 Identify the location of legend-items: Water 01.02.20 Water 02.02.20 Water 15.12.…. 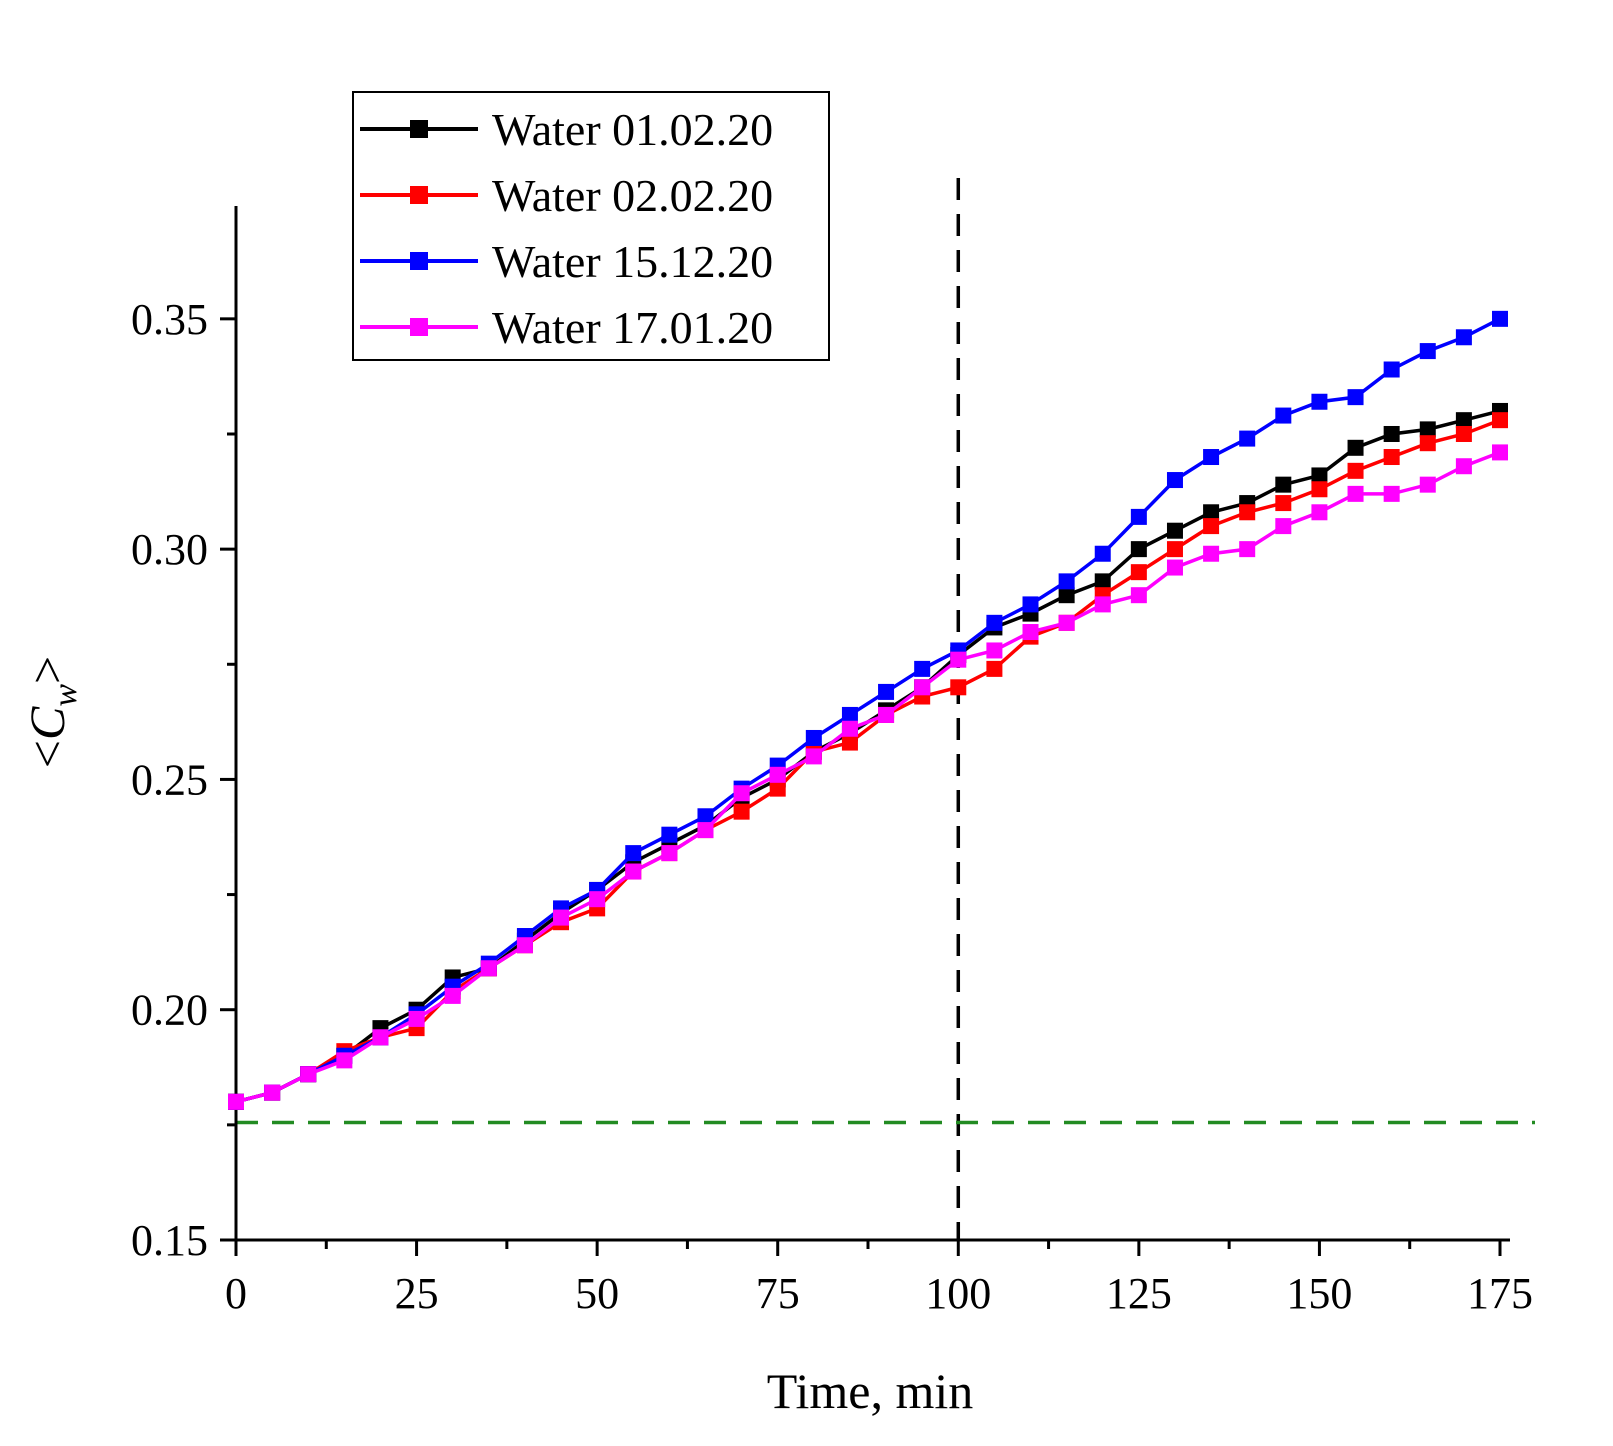
(566, 228).